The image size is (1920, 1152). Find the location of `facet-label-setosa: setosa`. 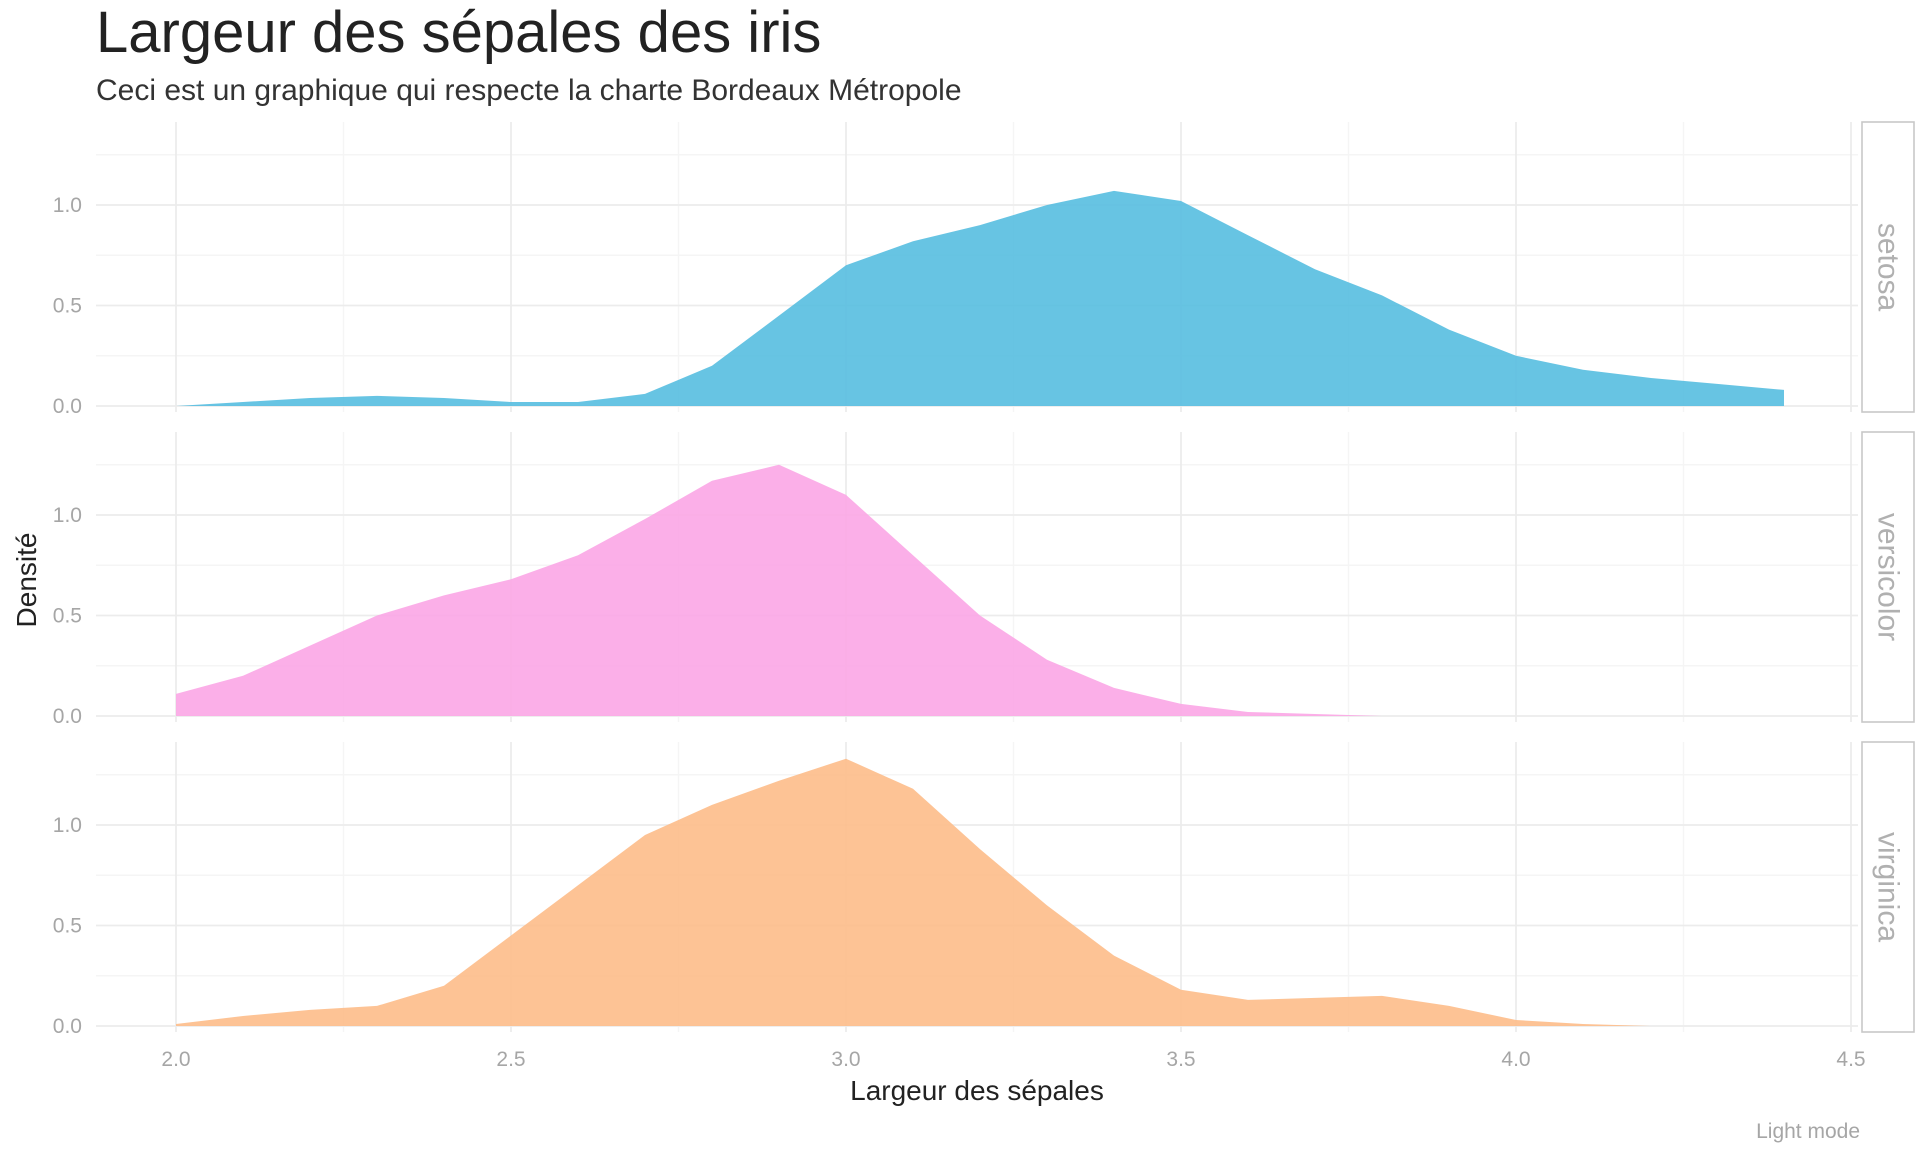

facet-label-setosa: setosa is located at coordinates (1888, 267).